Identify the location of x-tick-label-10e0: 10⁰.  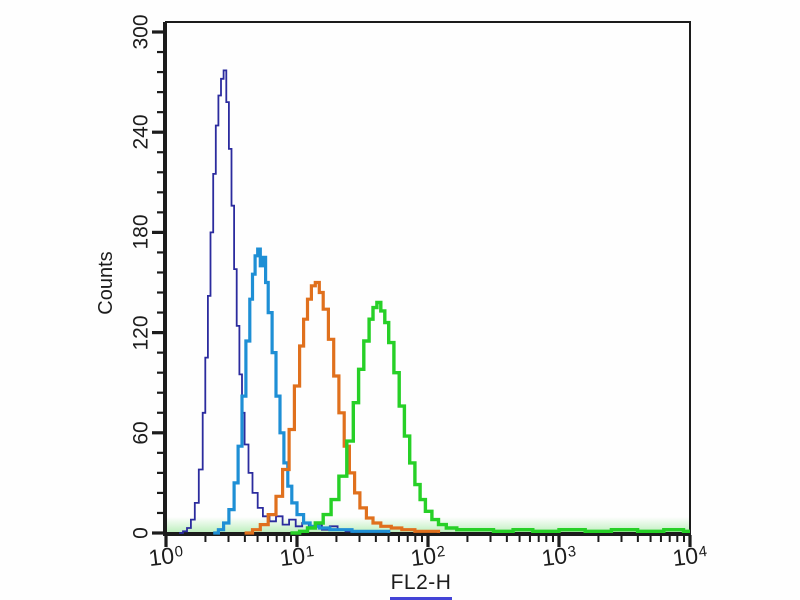
(166, 557).